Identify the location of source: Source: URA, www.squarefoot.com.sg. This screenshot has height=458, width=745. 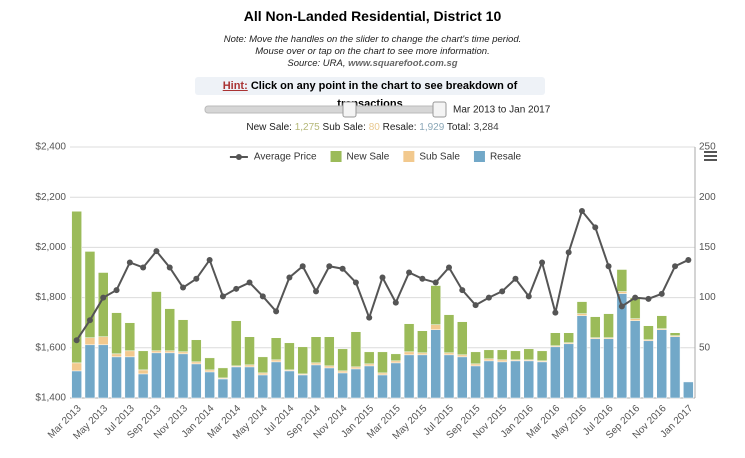
(372, 63).